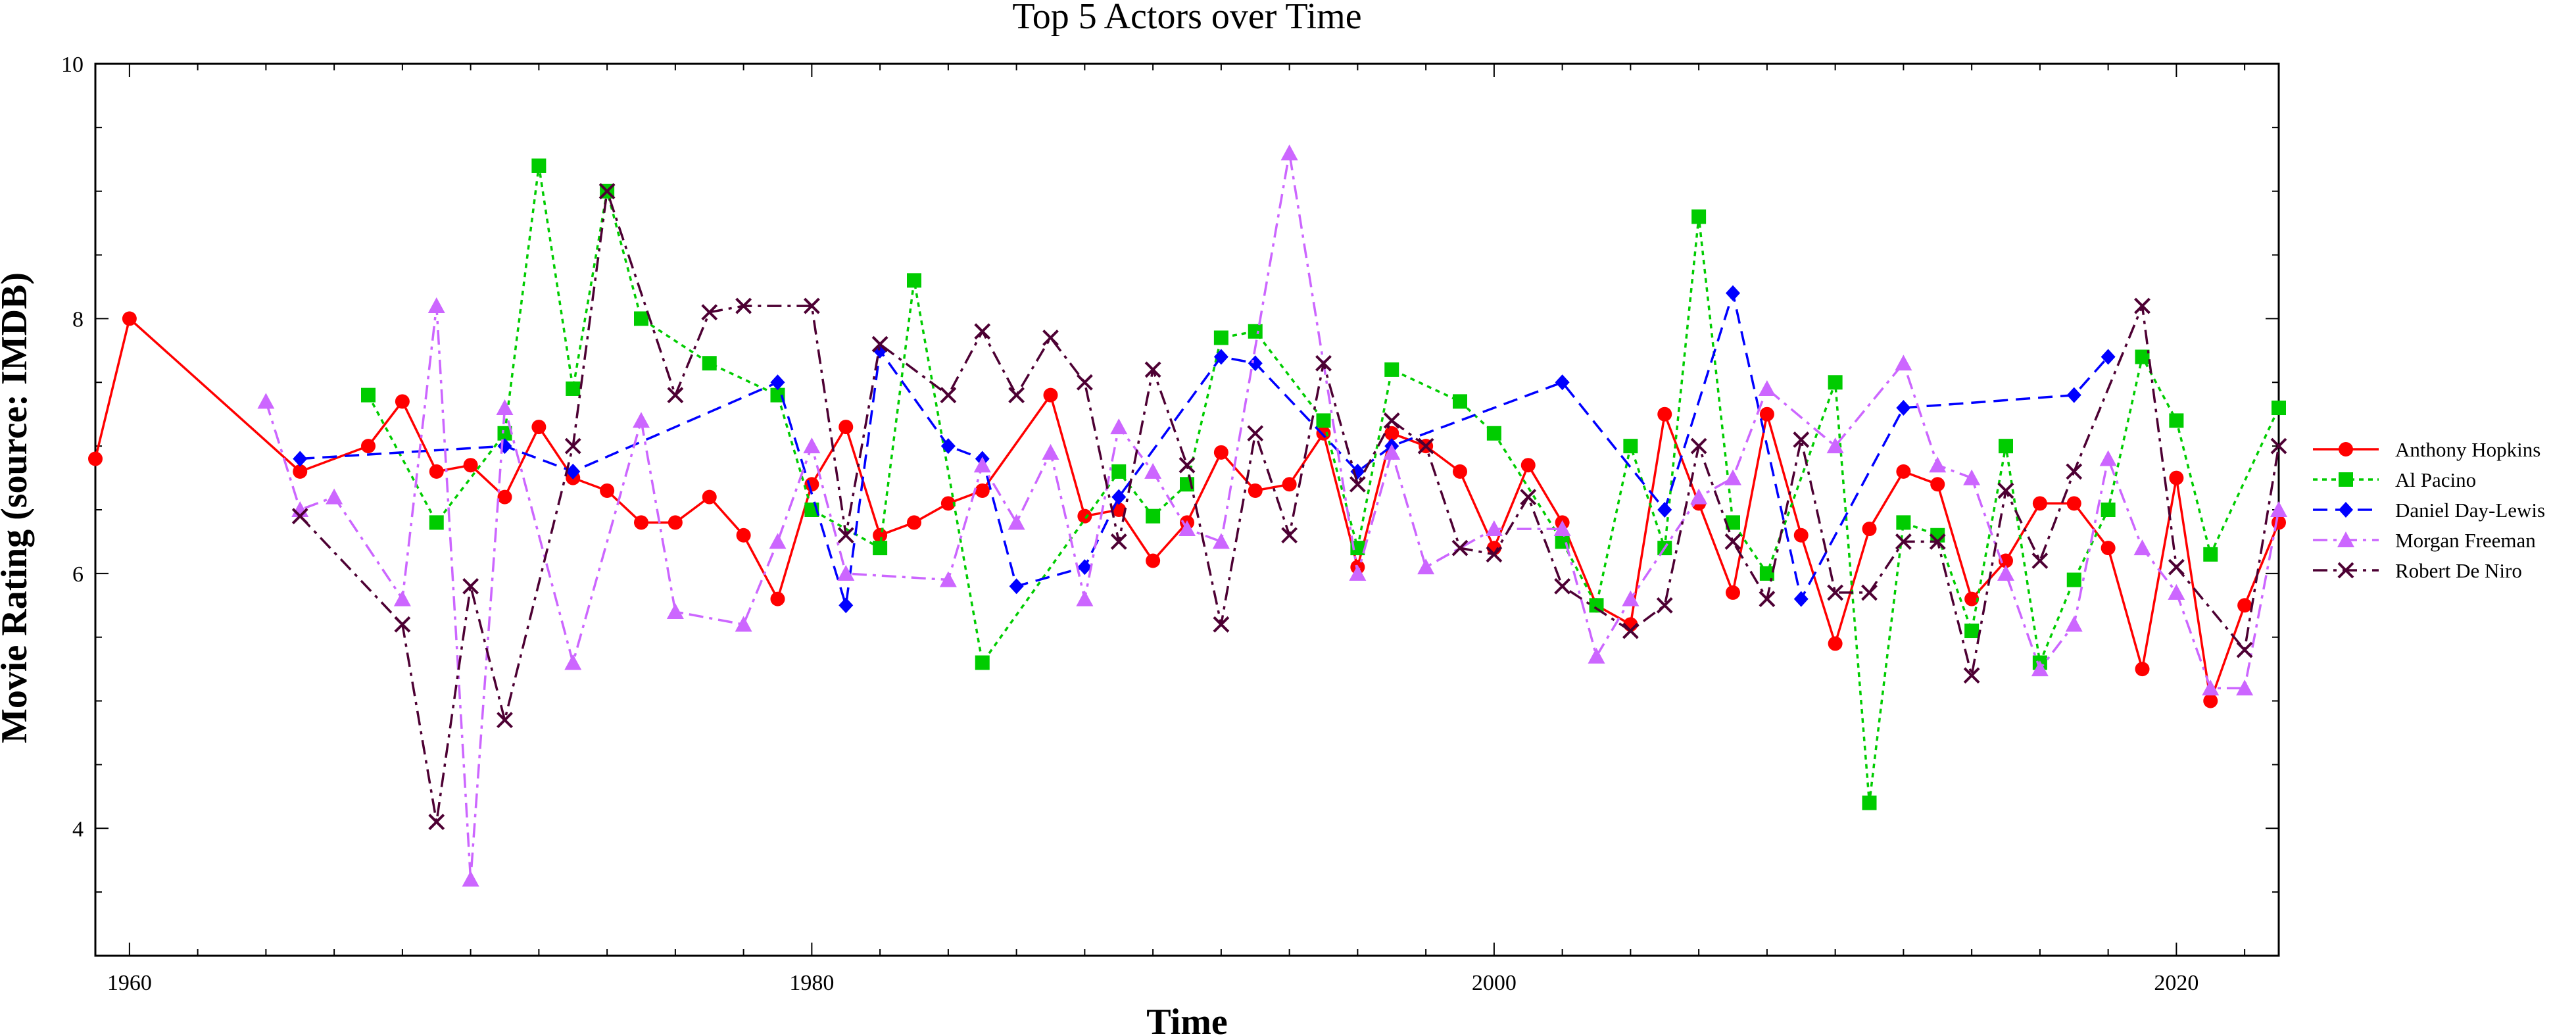  Describe the element at coordinates (2176, 983) in the screenshot. I see `x-tick-label: 2020` at that location.